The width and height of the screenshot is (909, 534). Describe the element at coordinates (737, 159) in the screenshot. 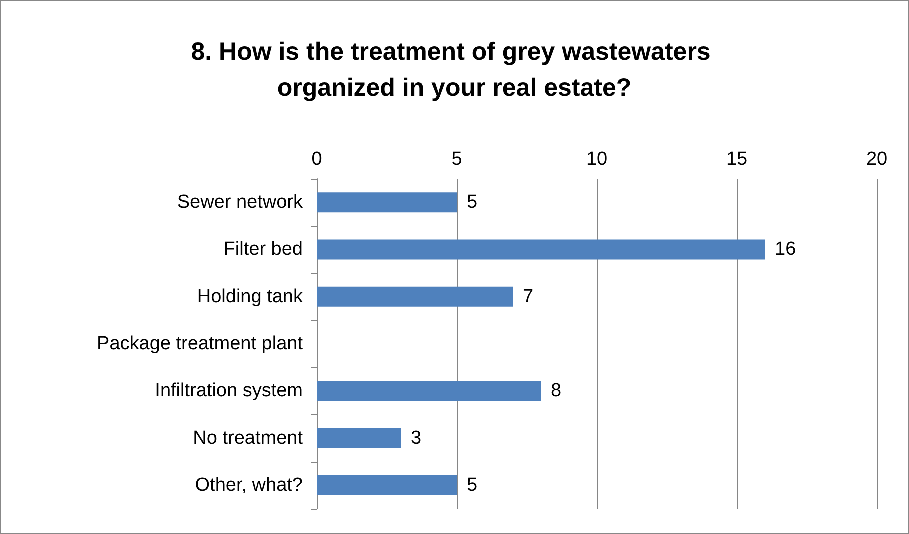

I see `x-tick-label: 15` at that location.